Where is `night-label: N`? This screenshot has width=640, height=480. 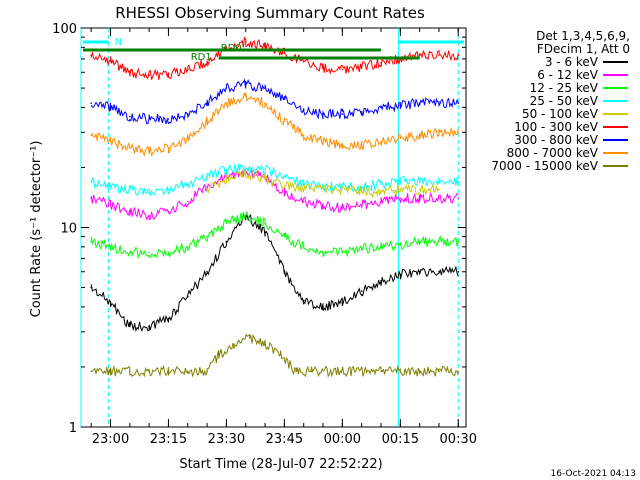
night-label: N is located at coordinates (118, 42).